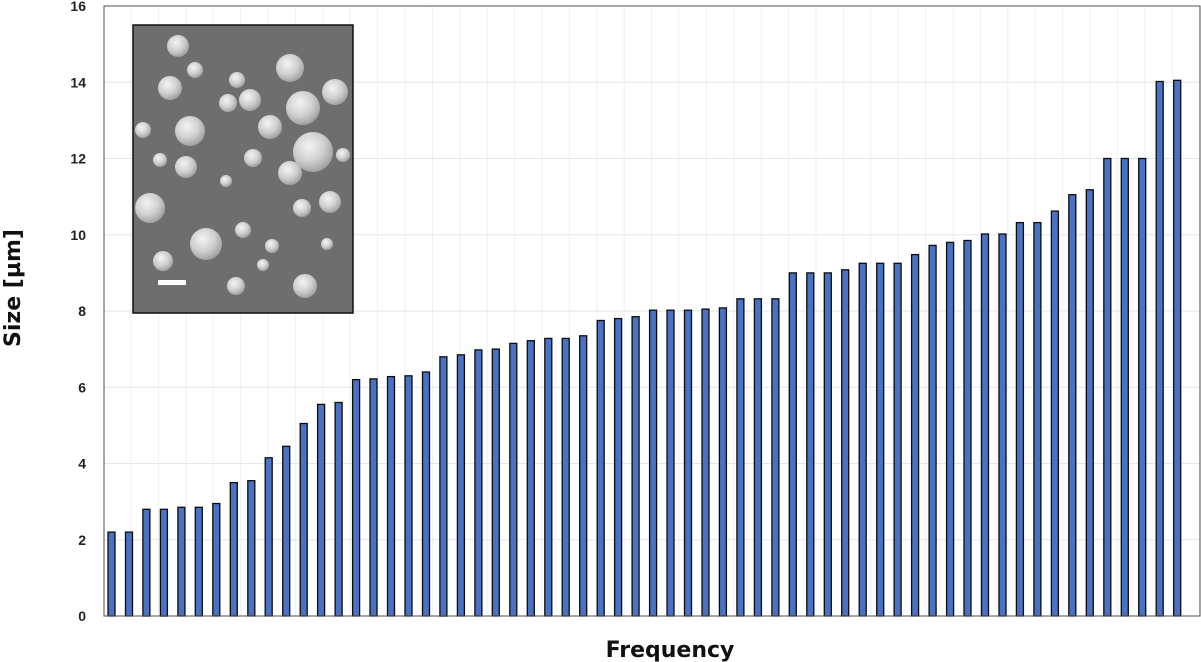 Image resolution: width=1201 pixels, height=662 pixels. What do you see at coordinates (82, 540) in the screenshot?
I see `y-tick-label: 2` at bounding box center [82, 540].